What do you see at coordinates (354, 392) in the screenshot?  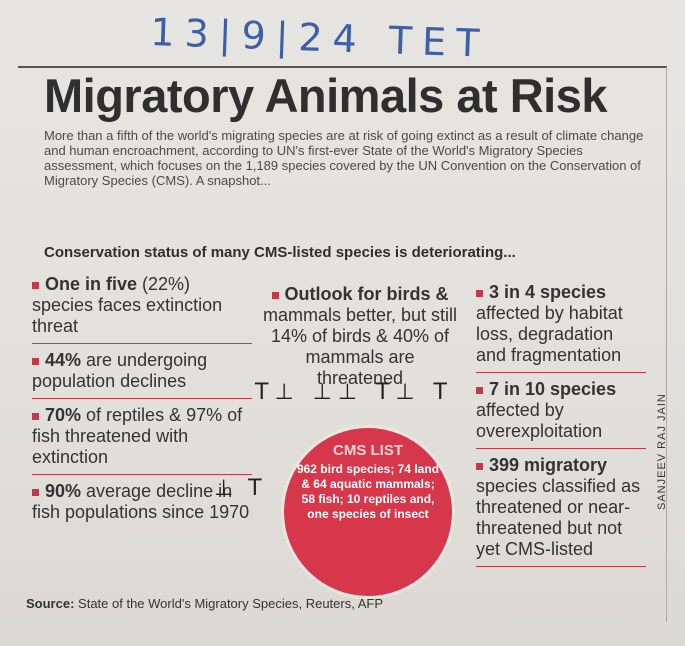 I see `pen-marks: T⊥ ⊥⊥ T⊥ T` at bounding box center [354, 392].